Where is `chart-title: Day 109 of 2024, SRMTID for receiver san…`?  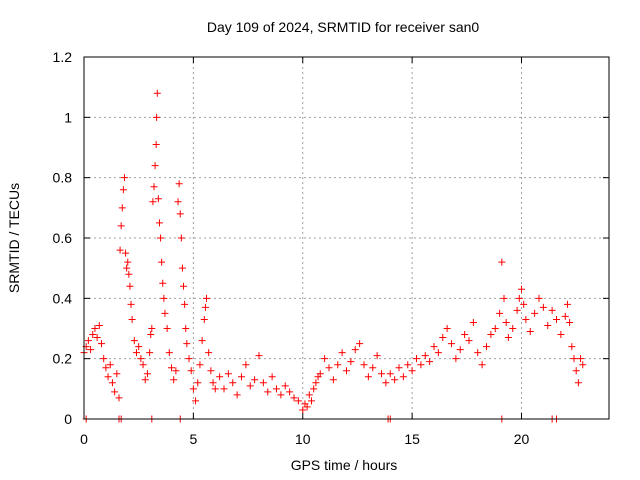 chart-title: Day 109 of 2024, SRMTID for receiver san… is located at coordinates (343, 27).